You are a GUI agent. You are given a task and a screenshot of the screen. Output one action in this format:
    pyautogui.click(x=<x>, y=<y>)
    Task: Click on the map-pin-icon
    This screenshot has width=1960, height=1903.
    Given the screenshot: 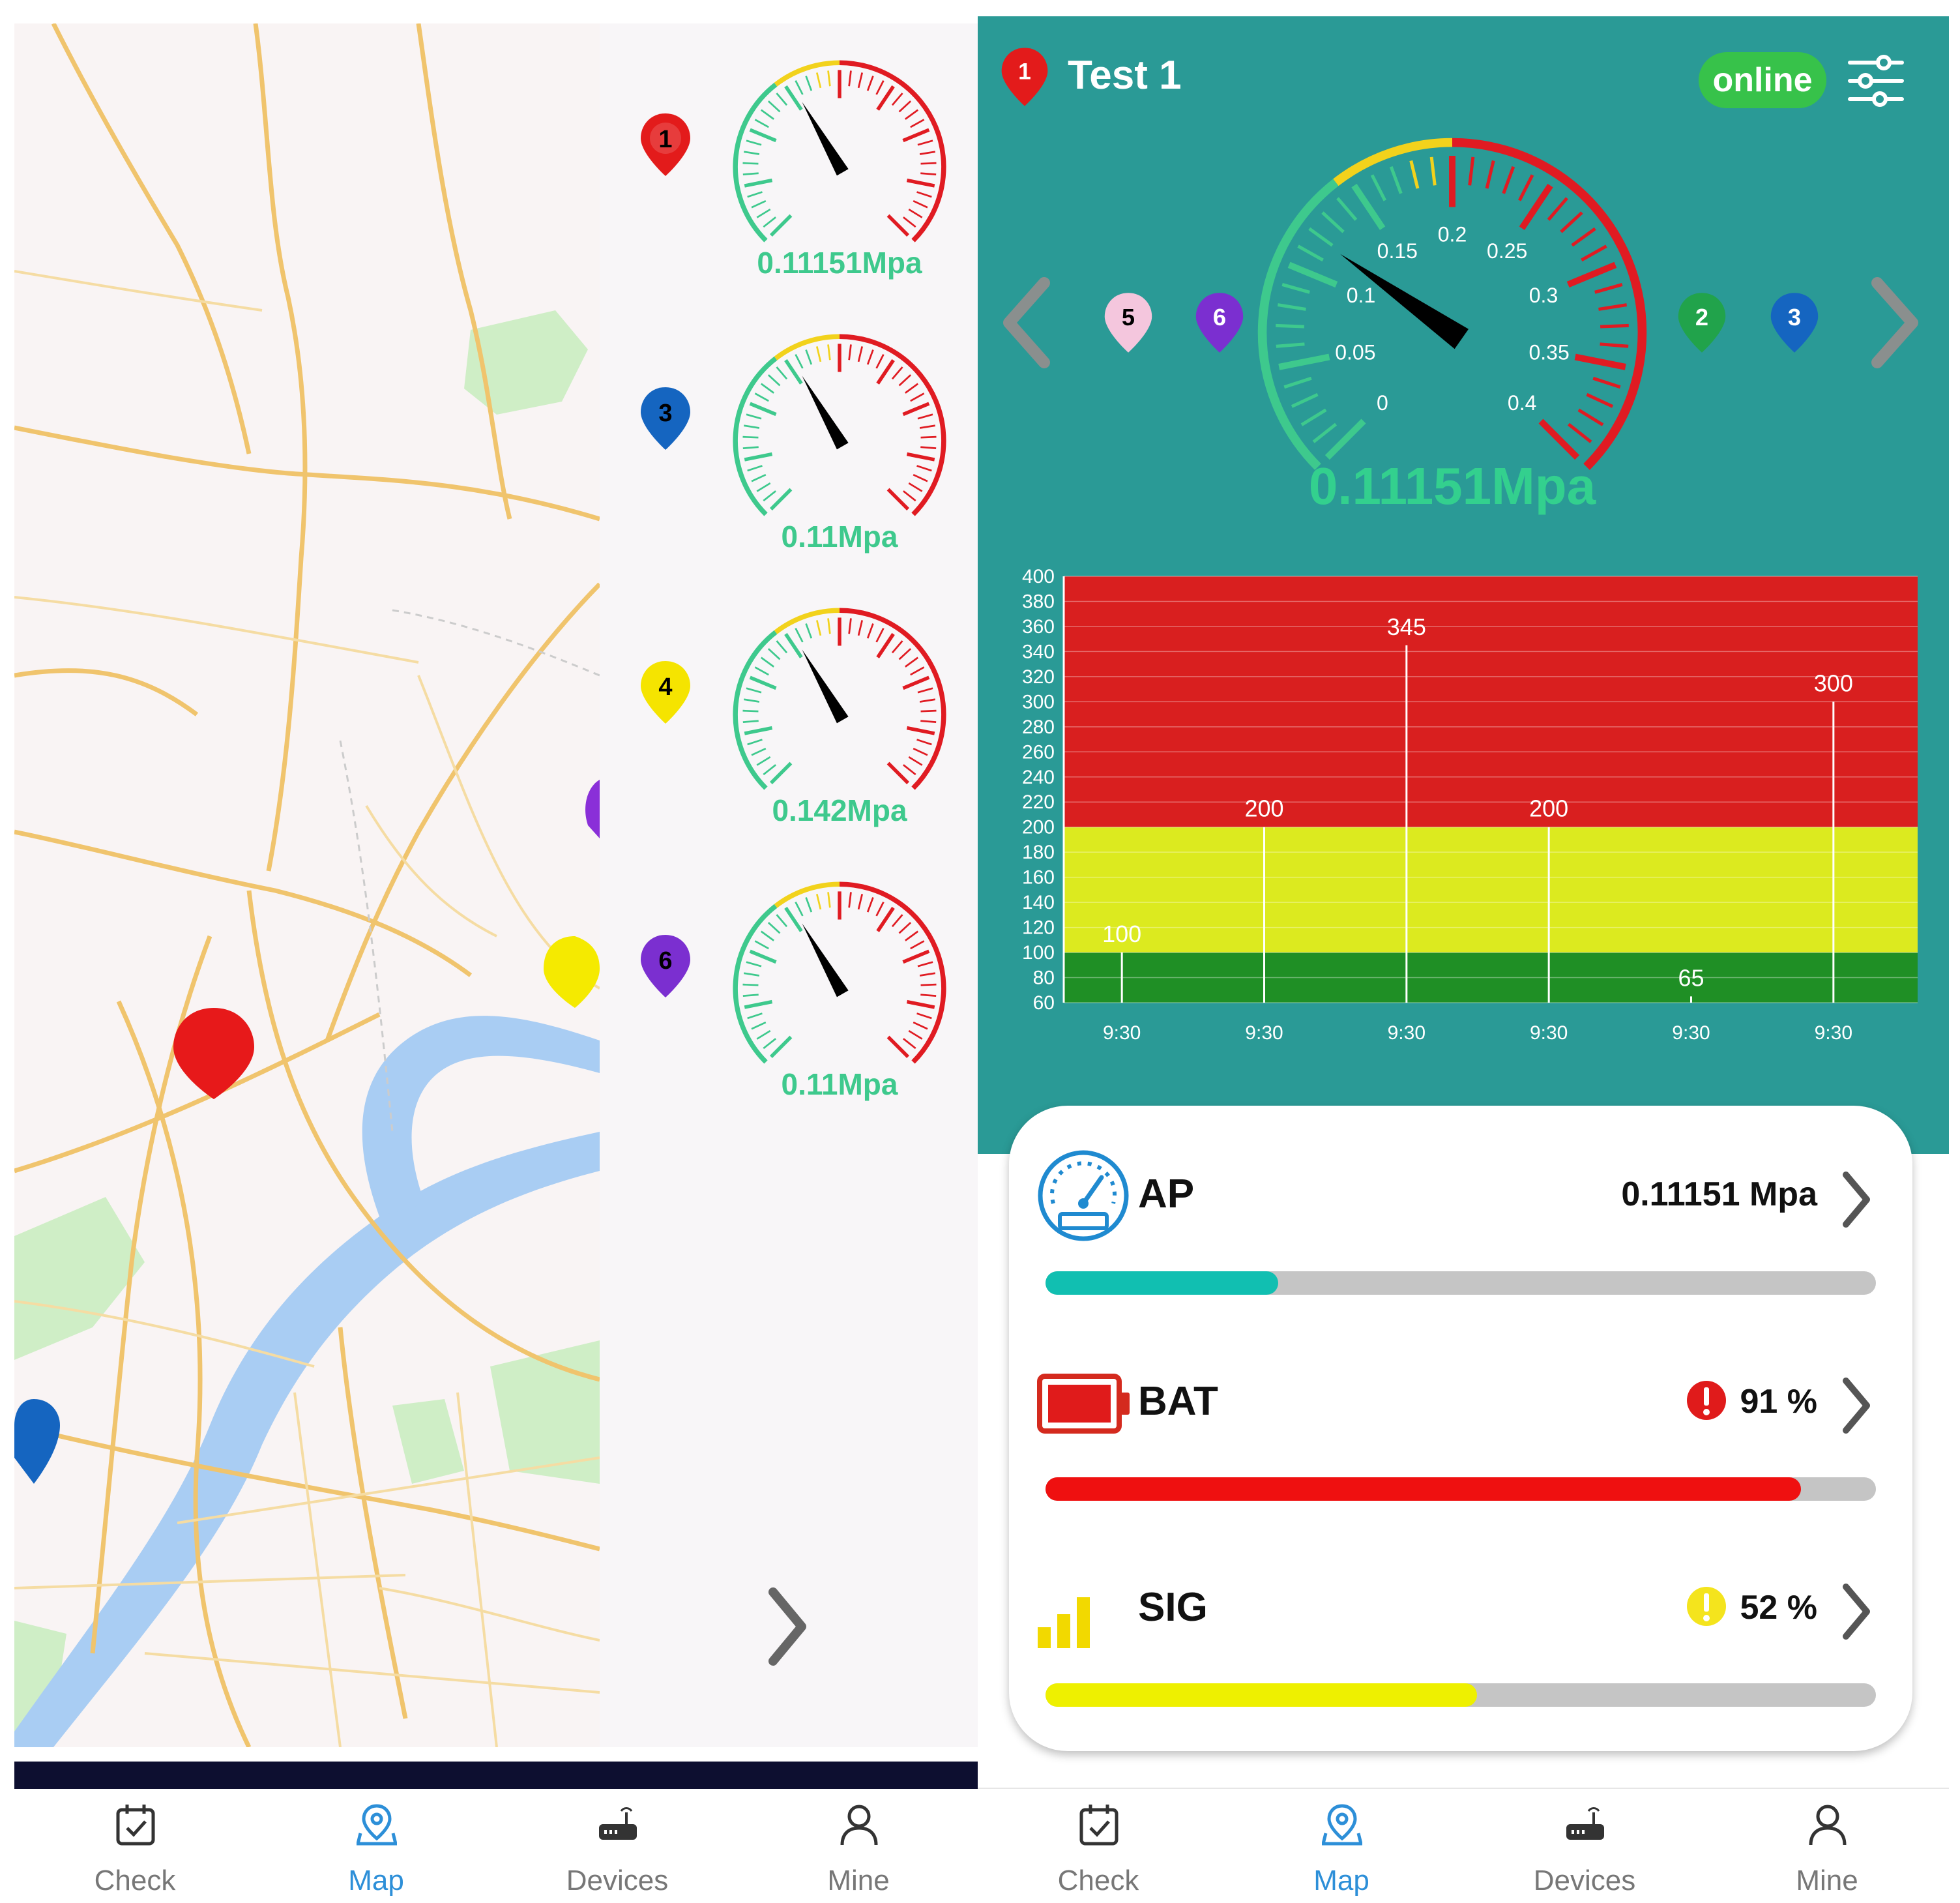 What is the action you would take?
    pyautogui.click(x=1342, y=1825)
    